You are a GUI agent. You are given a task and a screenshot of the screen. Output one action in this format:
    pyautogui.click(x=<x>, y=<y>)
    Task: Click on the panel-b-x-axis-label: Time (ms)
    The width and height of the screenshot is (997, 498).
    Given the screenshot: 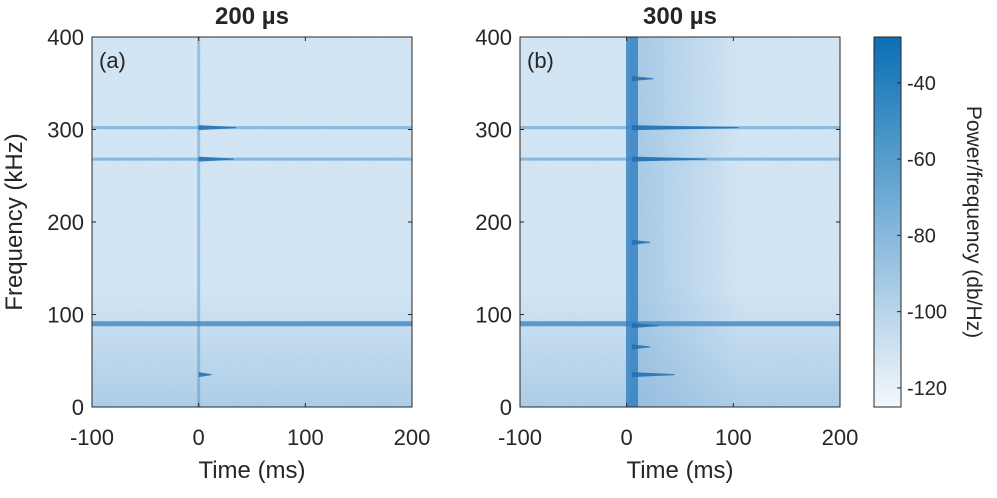 What is the action you would take?
    pyautogui.click(x=679, y=470)
    